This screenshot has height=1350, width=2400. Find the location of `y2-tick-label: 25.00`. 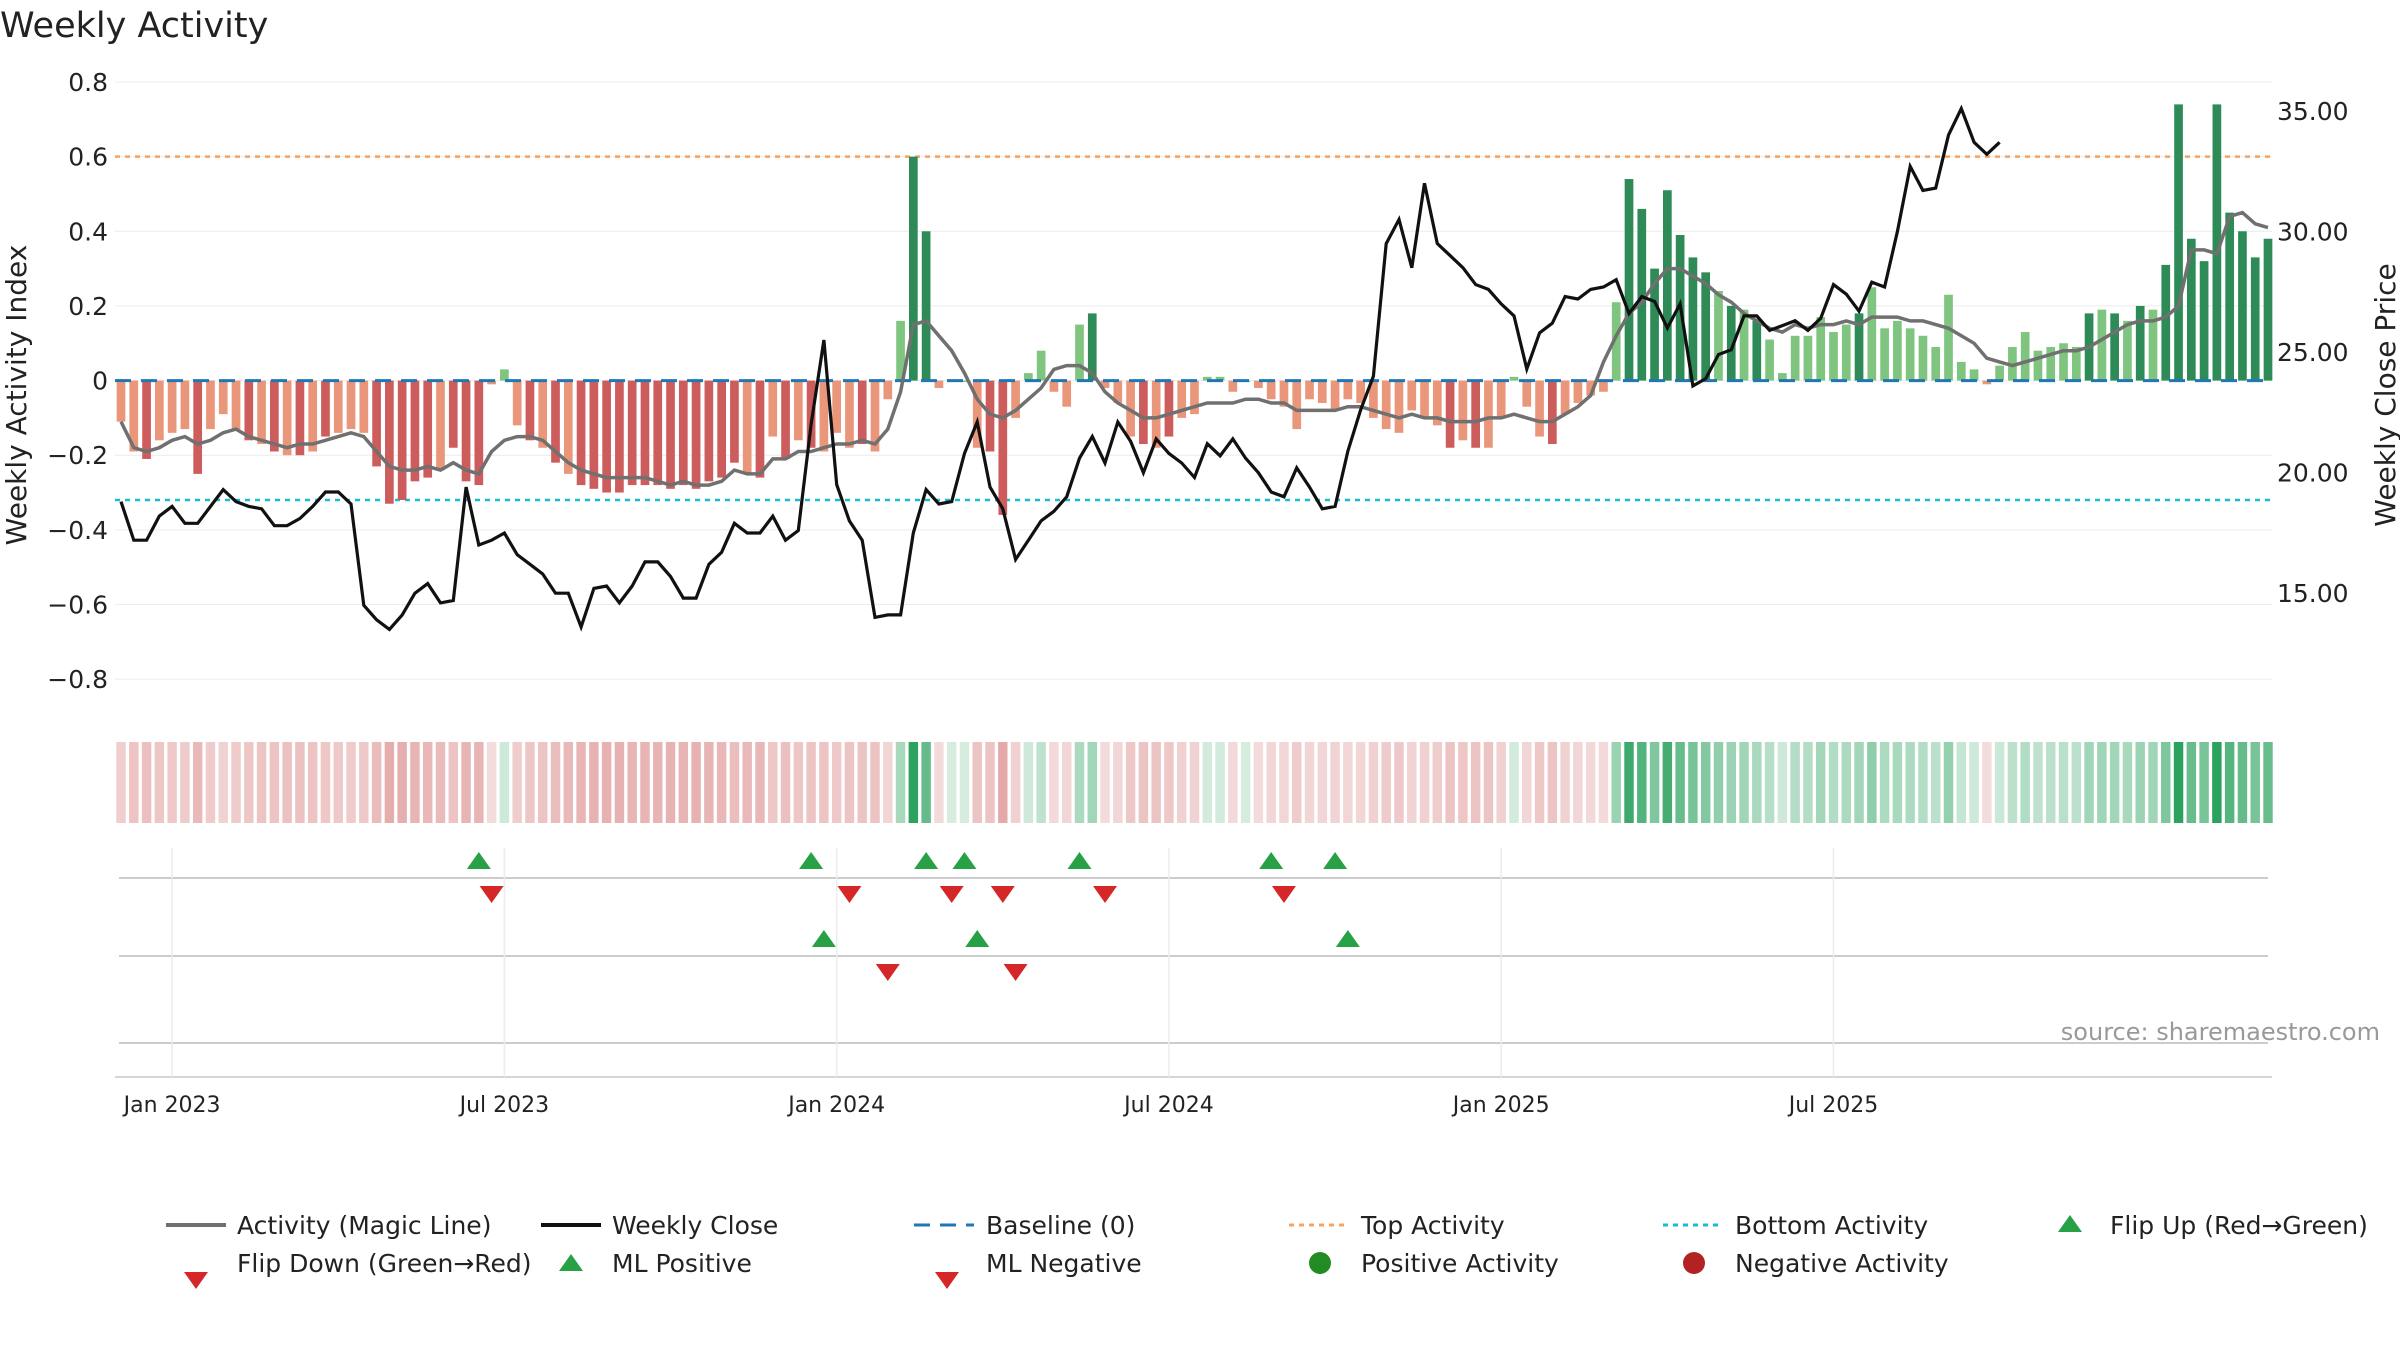

y2-tick-label: 25.00 is located at coordinates (2313, 352).